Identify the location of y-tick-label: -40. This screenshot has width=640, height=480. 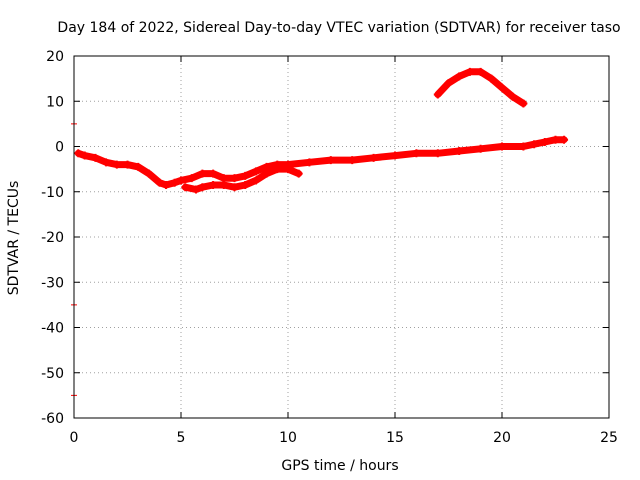
(52, 329).